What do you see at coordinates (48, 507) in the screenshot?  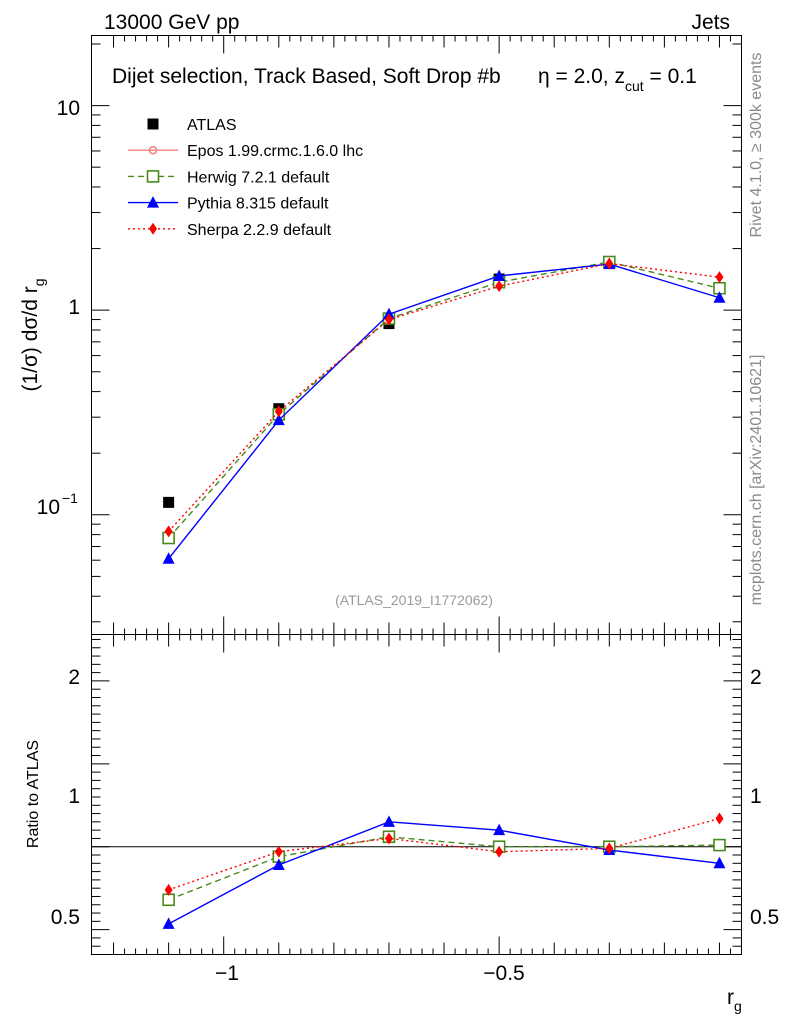 I see `y-tick-label-0.1: 10` at bounding box center [48, 507].